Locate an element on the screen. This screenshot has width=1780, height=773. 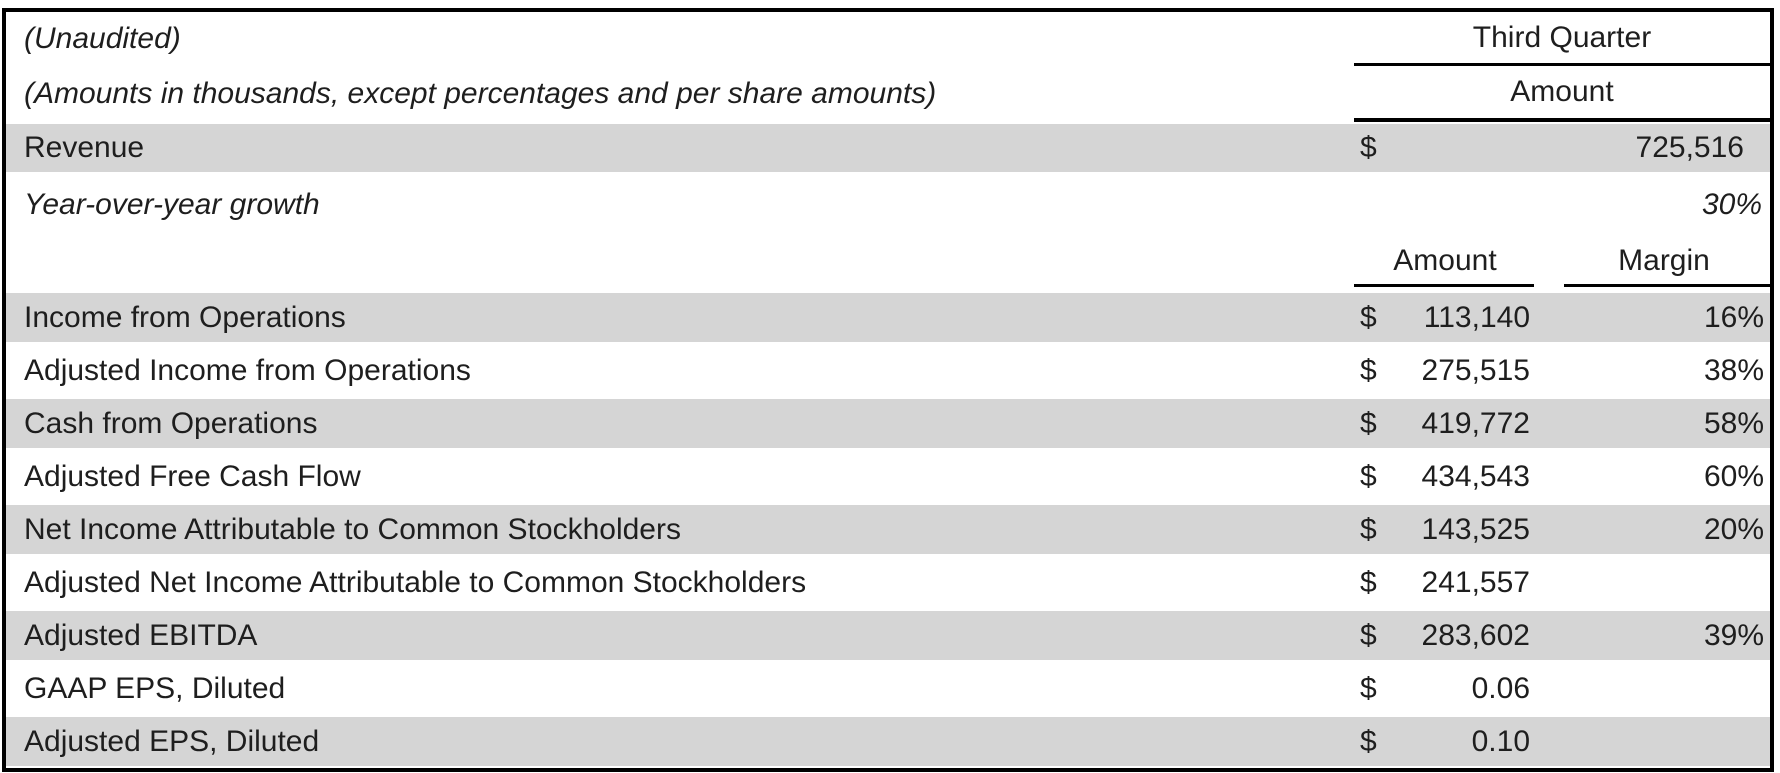
amount-value: 143,525 is located at coordinates (1475, 529).